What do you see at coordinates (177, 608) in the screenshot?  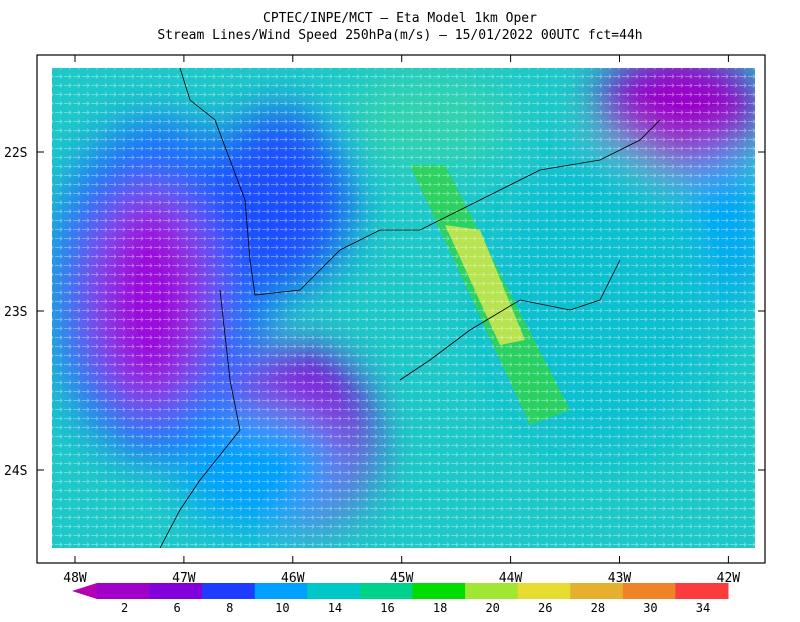 I see `colorbar-label: 6` at bounding box center [177, 608].